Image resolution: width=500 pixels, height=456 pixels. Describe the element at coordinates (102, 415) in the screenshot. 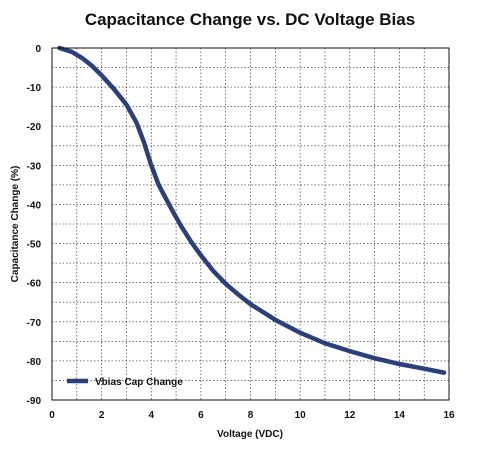

I see `x-tick-label: 2` at that location.